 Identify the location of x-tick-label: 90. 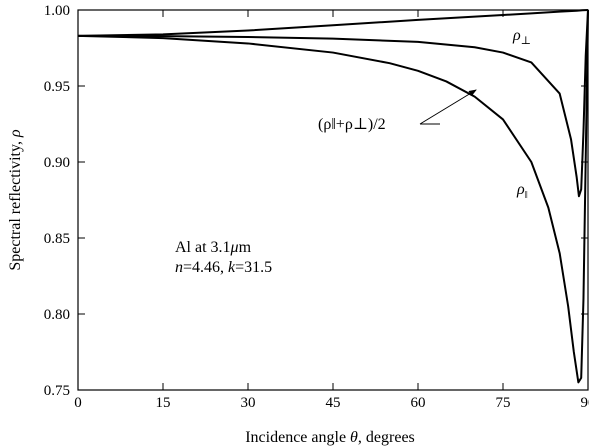
(585, 403).